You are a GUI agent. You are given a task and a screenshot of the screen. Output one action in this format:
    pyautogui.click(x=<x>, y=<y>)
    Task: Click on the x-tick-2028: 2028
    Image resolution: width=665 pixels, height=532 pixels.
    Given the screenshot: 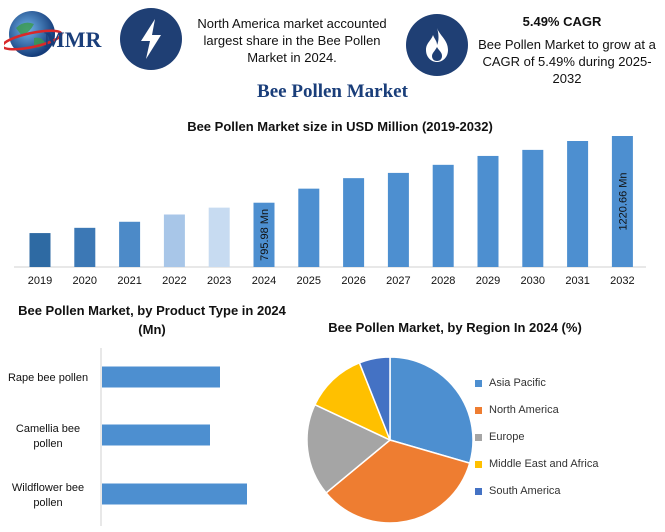 What is the action you would take?
    pyautogui.click(x=443, y=281)
    